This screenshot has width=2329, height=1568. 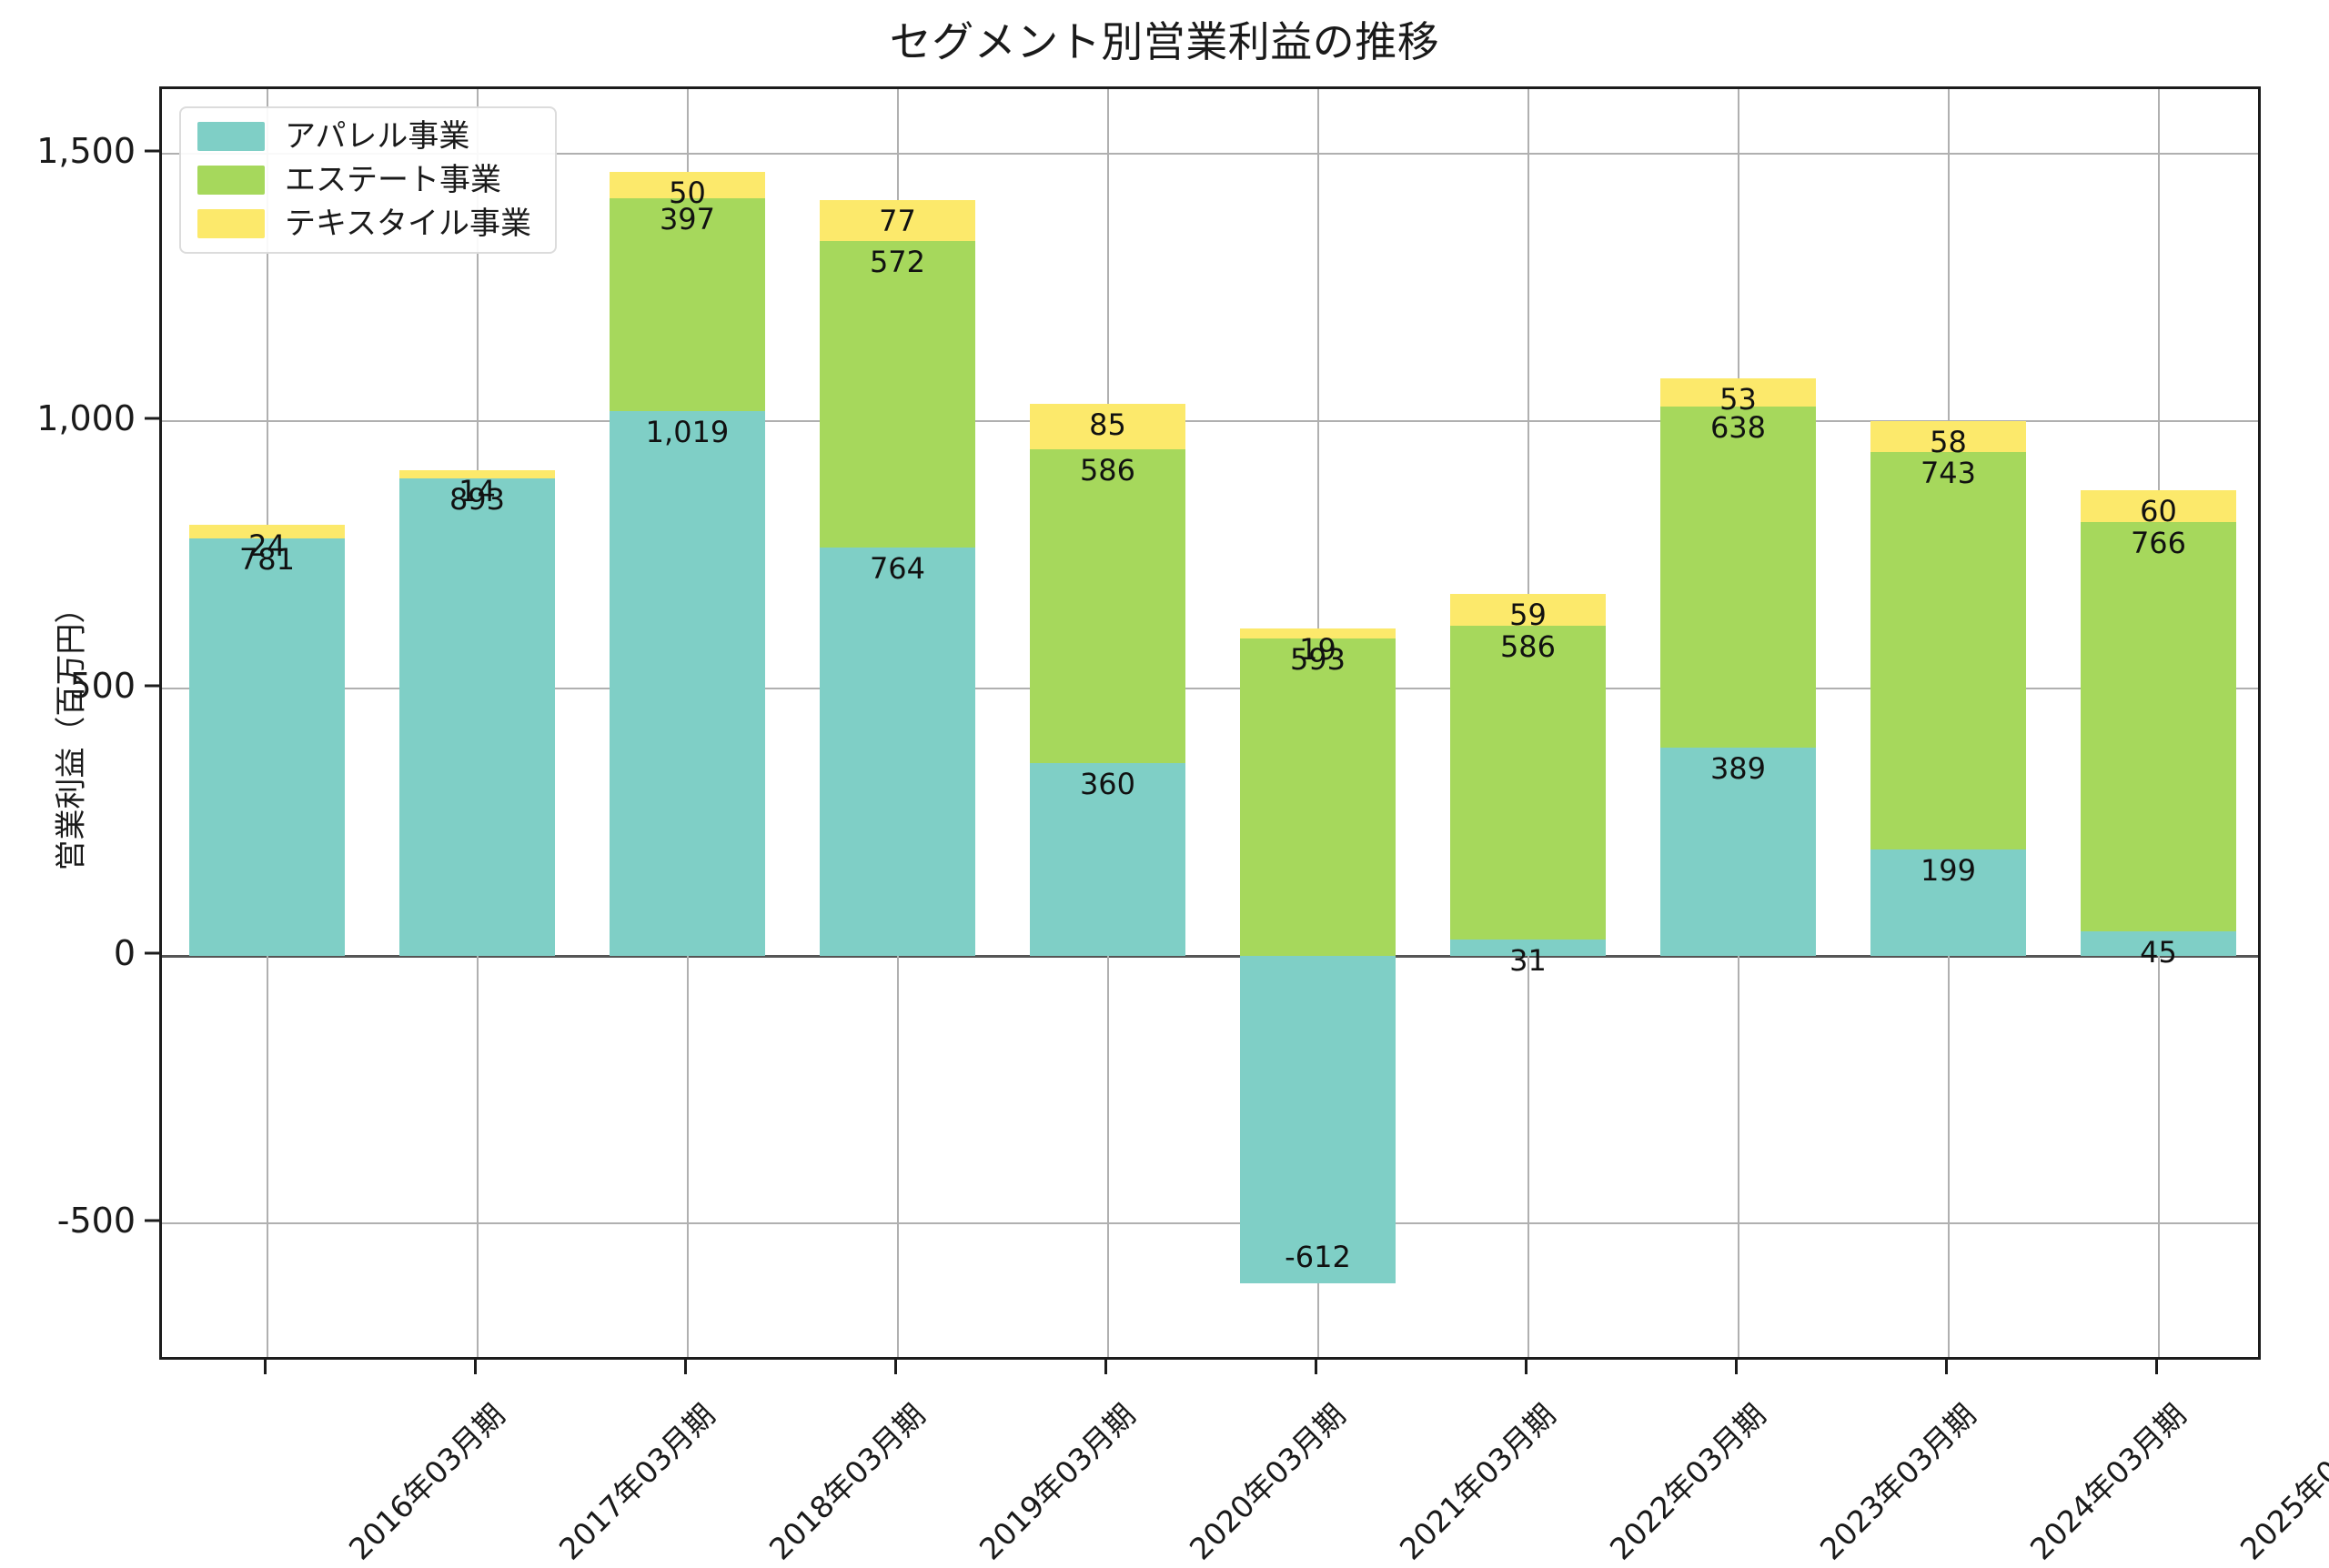 I want to click on bar-group: 389 638 53, so click(x=1738, y=723).